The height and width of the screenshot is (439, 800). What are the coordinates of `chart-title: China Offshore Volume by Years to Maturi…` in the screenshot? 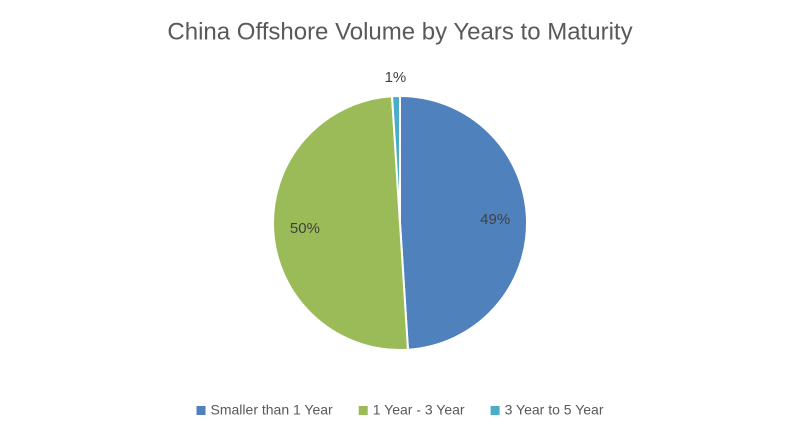 It's located at (399, 31).